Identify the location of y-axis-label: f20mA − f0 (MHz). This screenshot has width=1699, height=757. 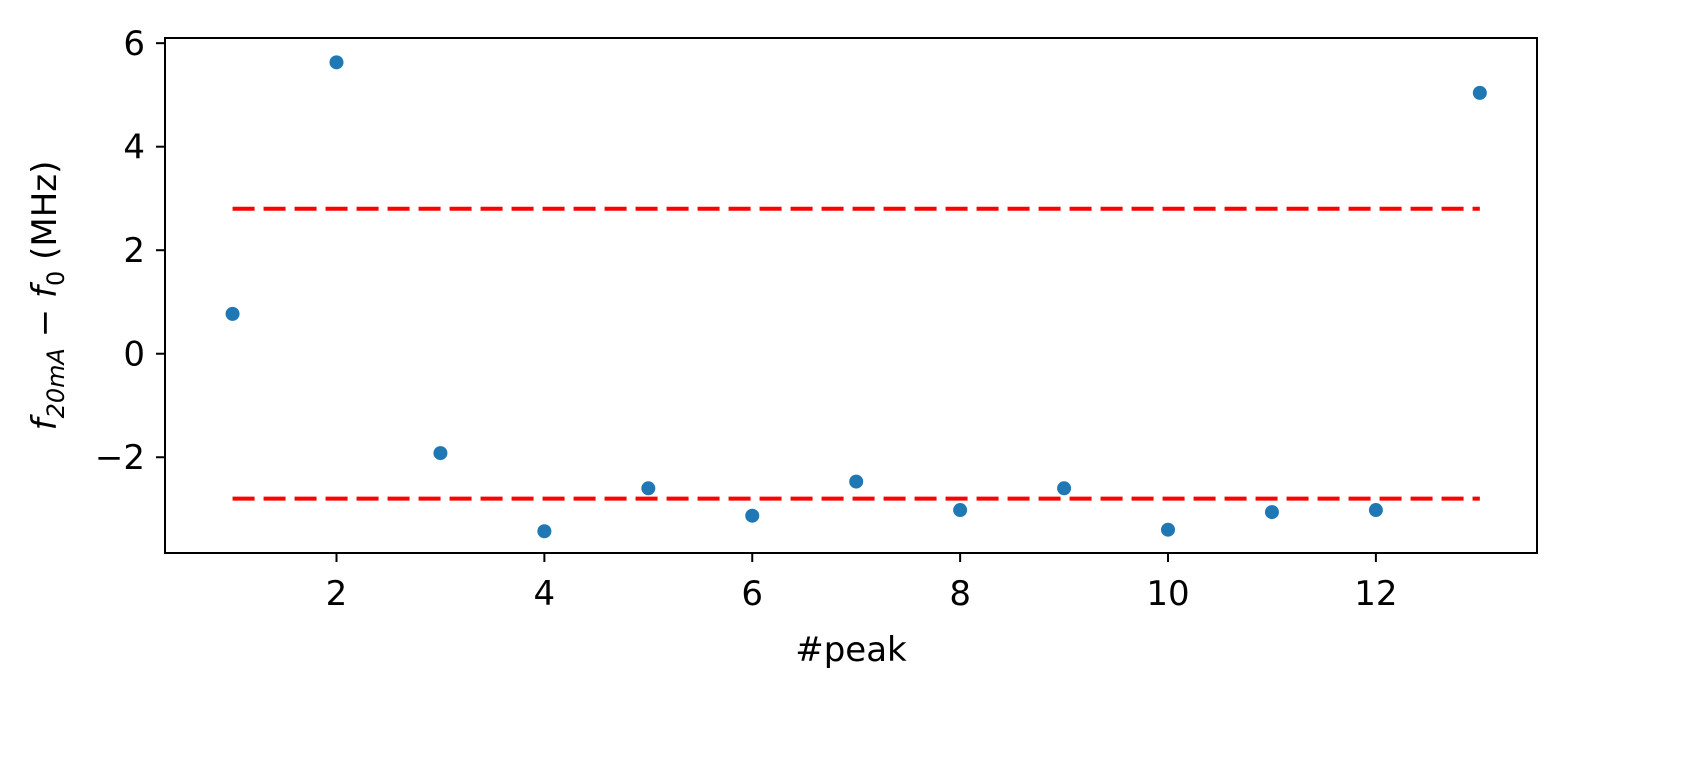
(47, 296).